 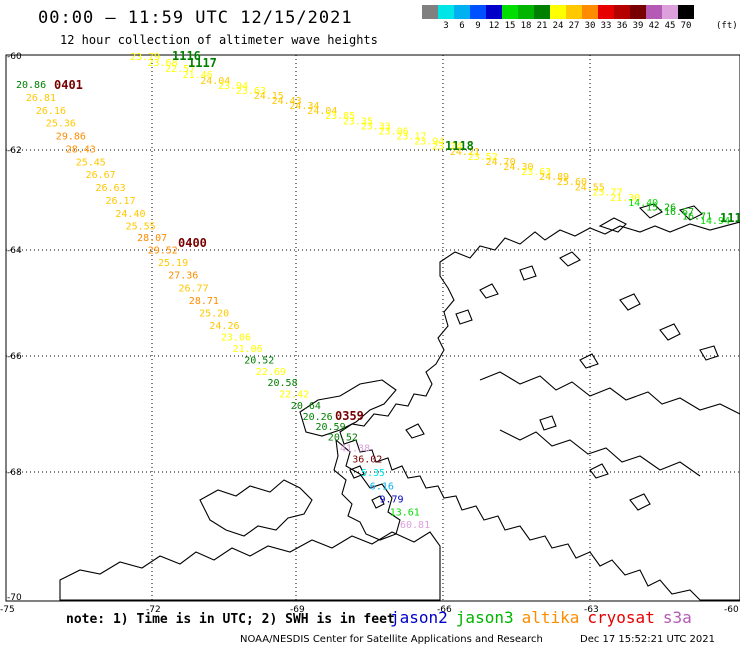 What do you see at coordinates (501, 162) in the screenshot?
I see `wave-height-value: 24.70` at bounding box center [501, 162].